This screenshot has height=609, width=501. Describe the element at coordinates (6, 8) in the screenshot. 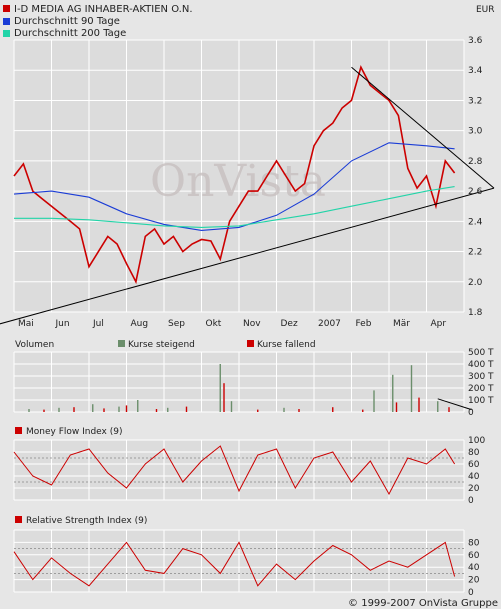

I see `legend-swatch-price` at that location.